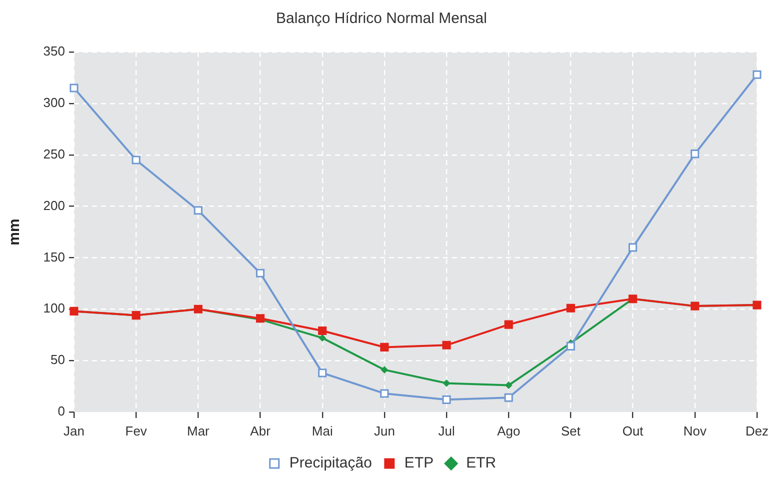 The height and width of the screenshot is (481, 781). What do you see at coordinates (57, 360) in the screenshot?
I see `y-tick-label: 50` at bounding box center [57, 360].